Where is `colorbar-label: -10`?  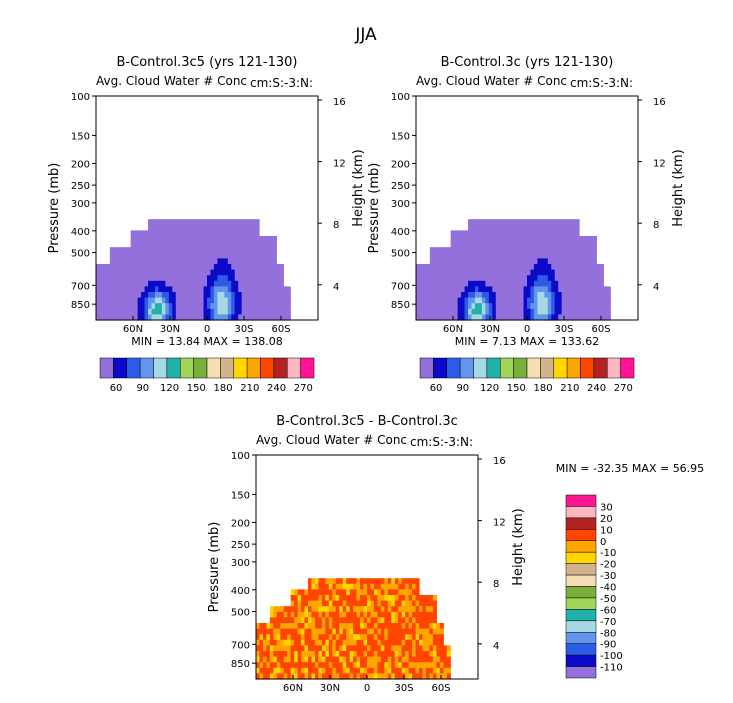
colorbar-label: -10 is located at coordinates (608, 553).